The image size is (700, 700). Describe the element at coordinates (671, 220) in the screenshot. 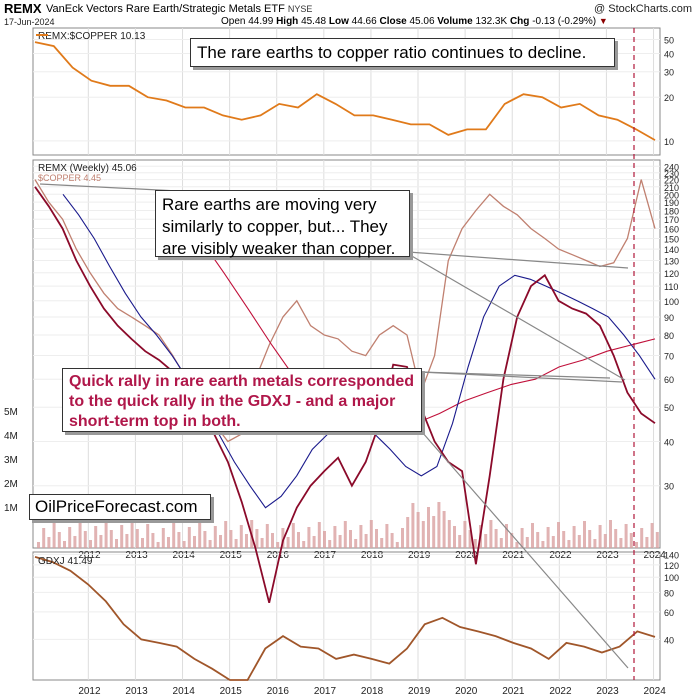

I see `y-tick-label: 170` at that location.